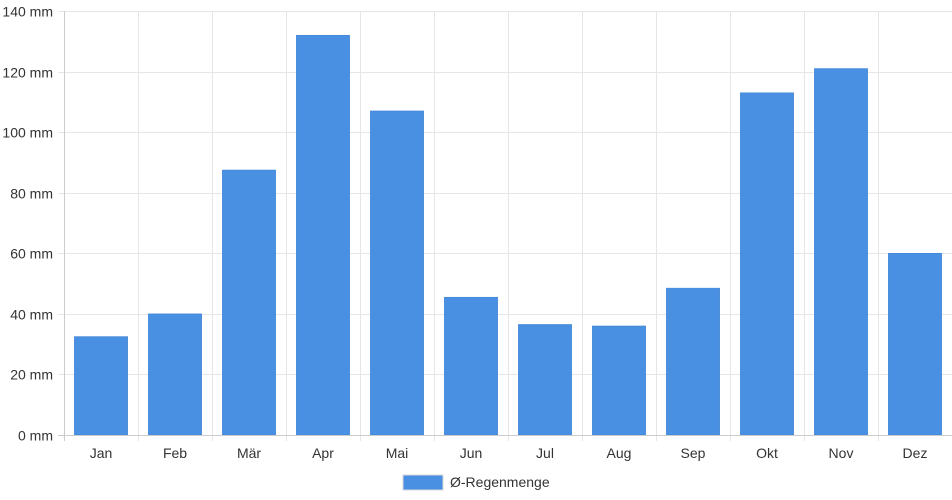 This screenshot has height=500, width=952. Describe the element at coordinates (397, 273) in the screenshot. I see `bar-mai` at that location.